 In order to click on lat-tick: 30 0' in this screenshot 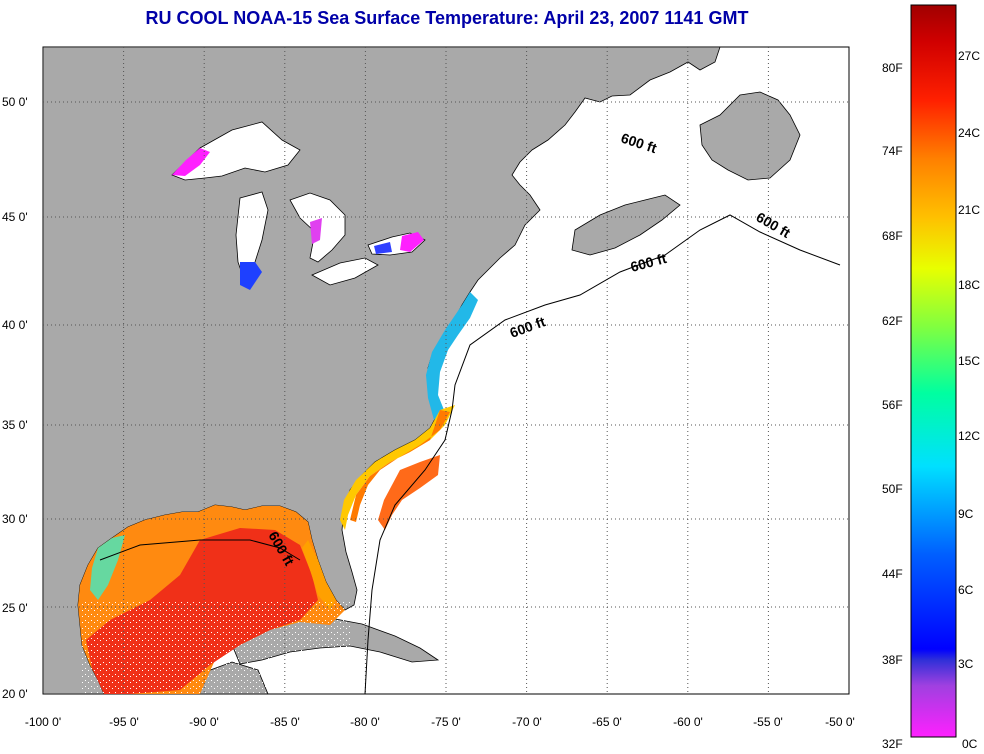, I will do `click(15, 519)`.